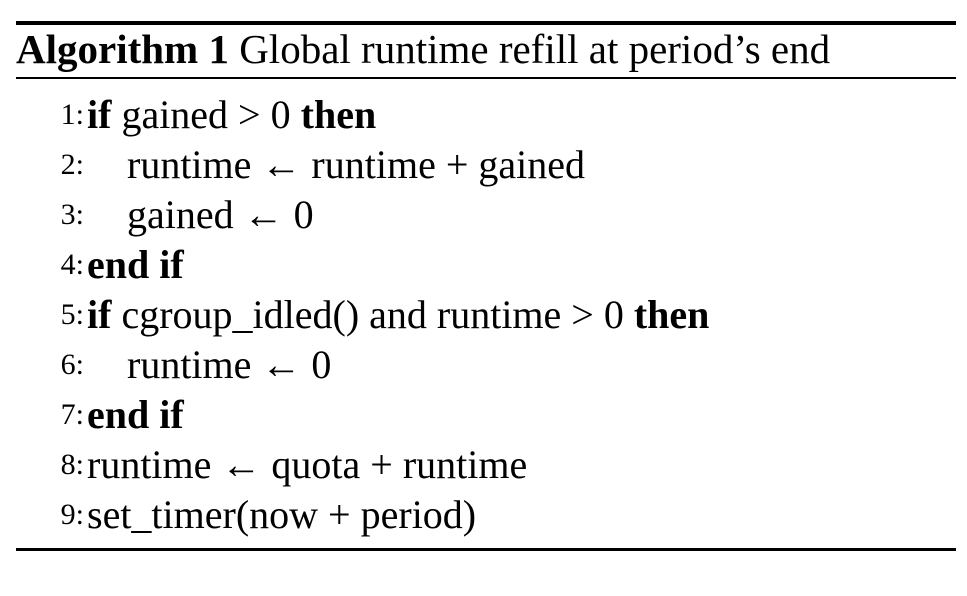 The image size is (967, 596). I want to click on caption-rule, so click(486, 78).